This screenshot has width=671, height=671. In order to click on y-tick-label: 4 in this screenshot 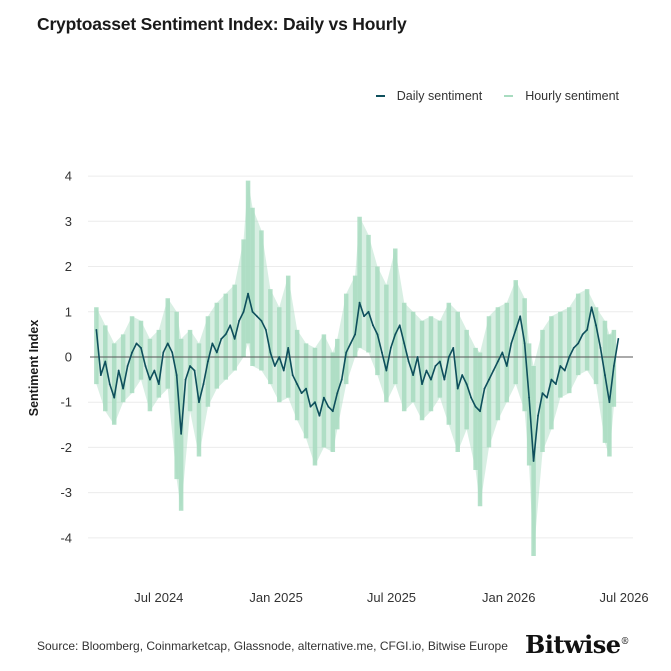, I will do `click(68, 176)`.